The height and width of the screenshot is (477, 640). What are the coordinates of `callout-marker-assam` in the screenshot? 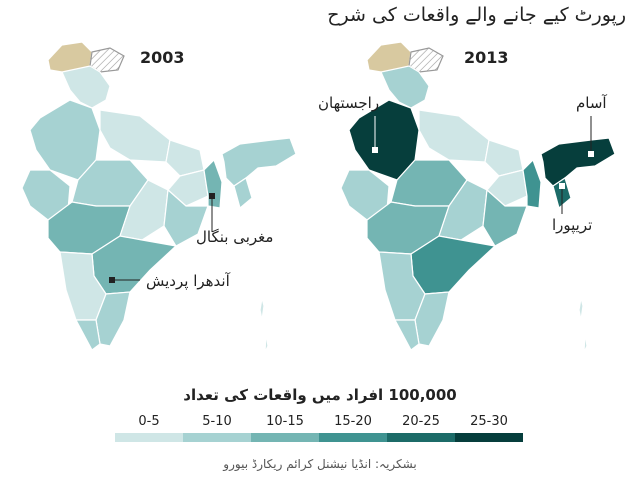 It's located at (591, 154).